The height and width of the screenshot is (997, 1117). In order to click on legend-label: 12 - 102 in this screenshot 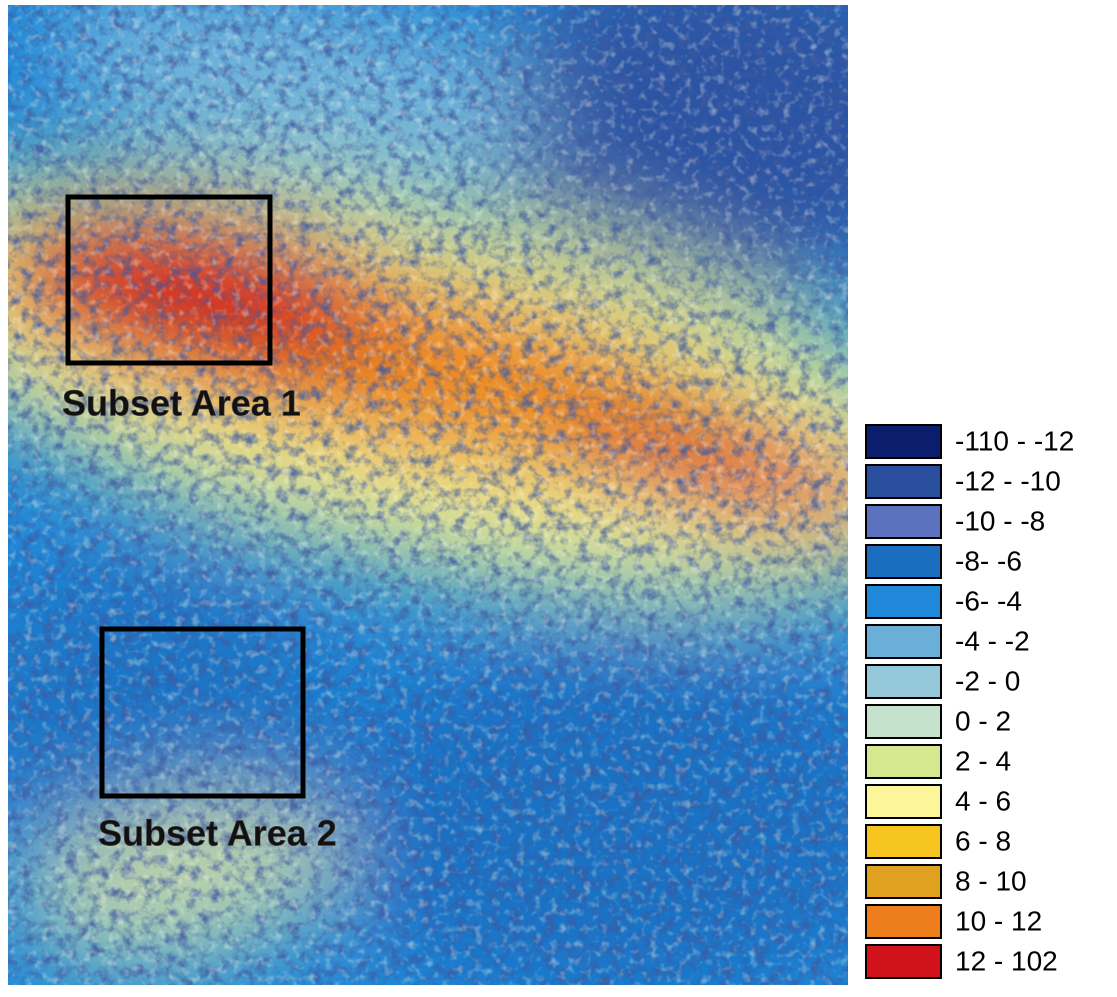, I will do `click(1006, 960)`.